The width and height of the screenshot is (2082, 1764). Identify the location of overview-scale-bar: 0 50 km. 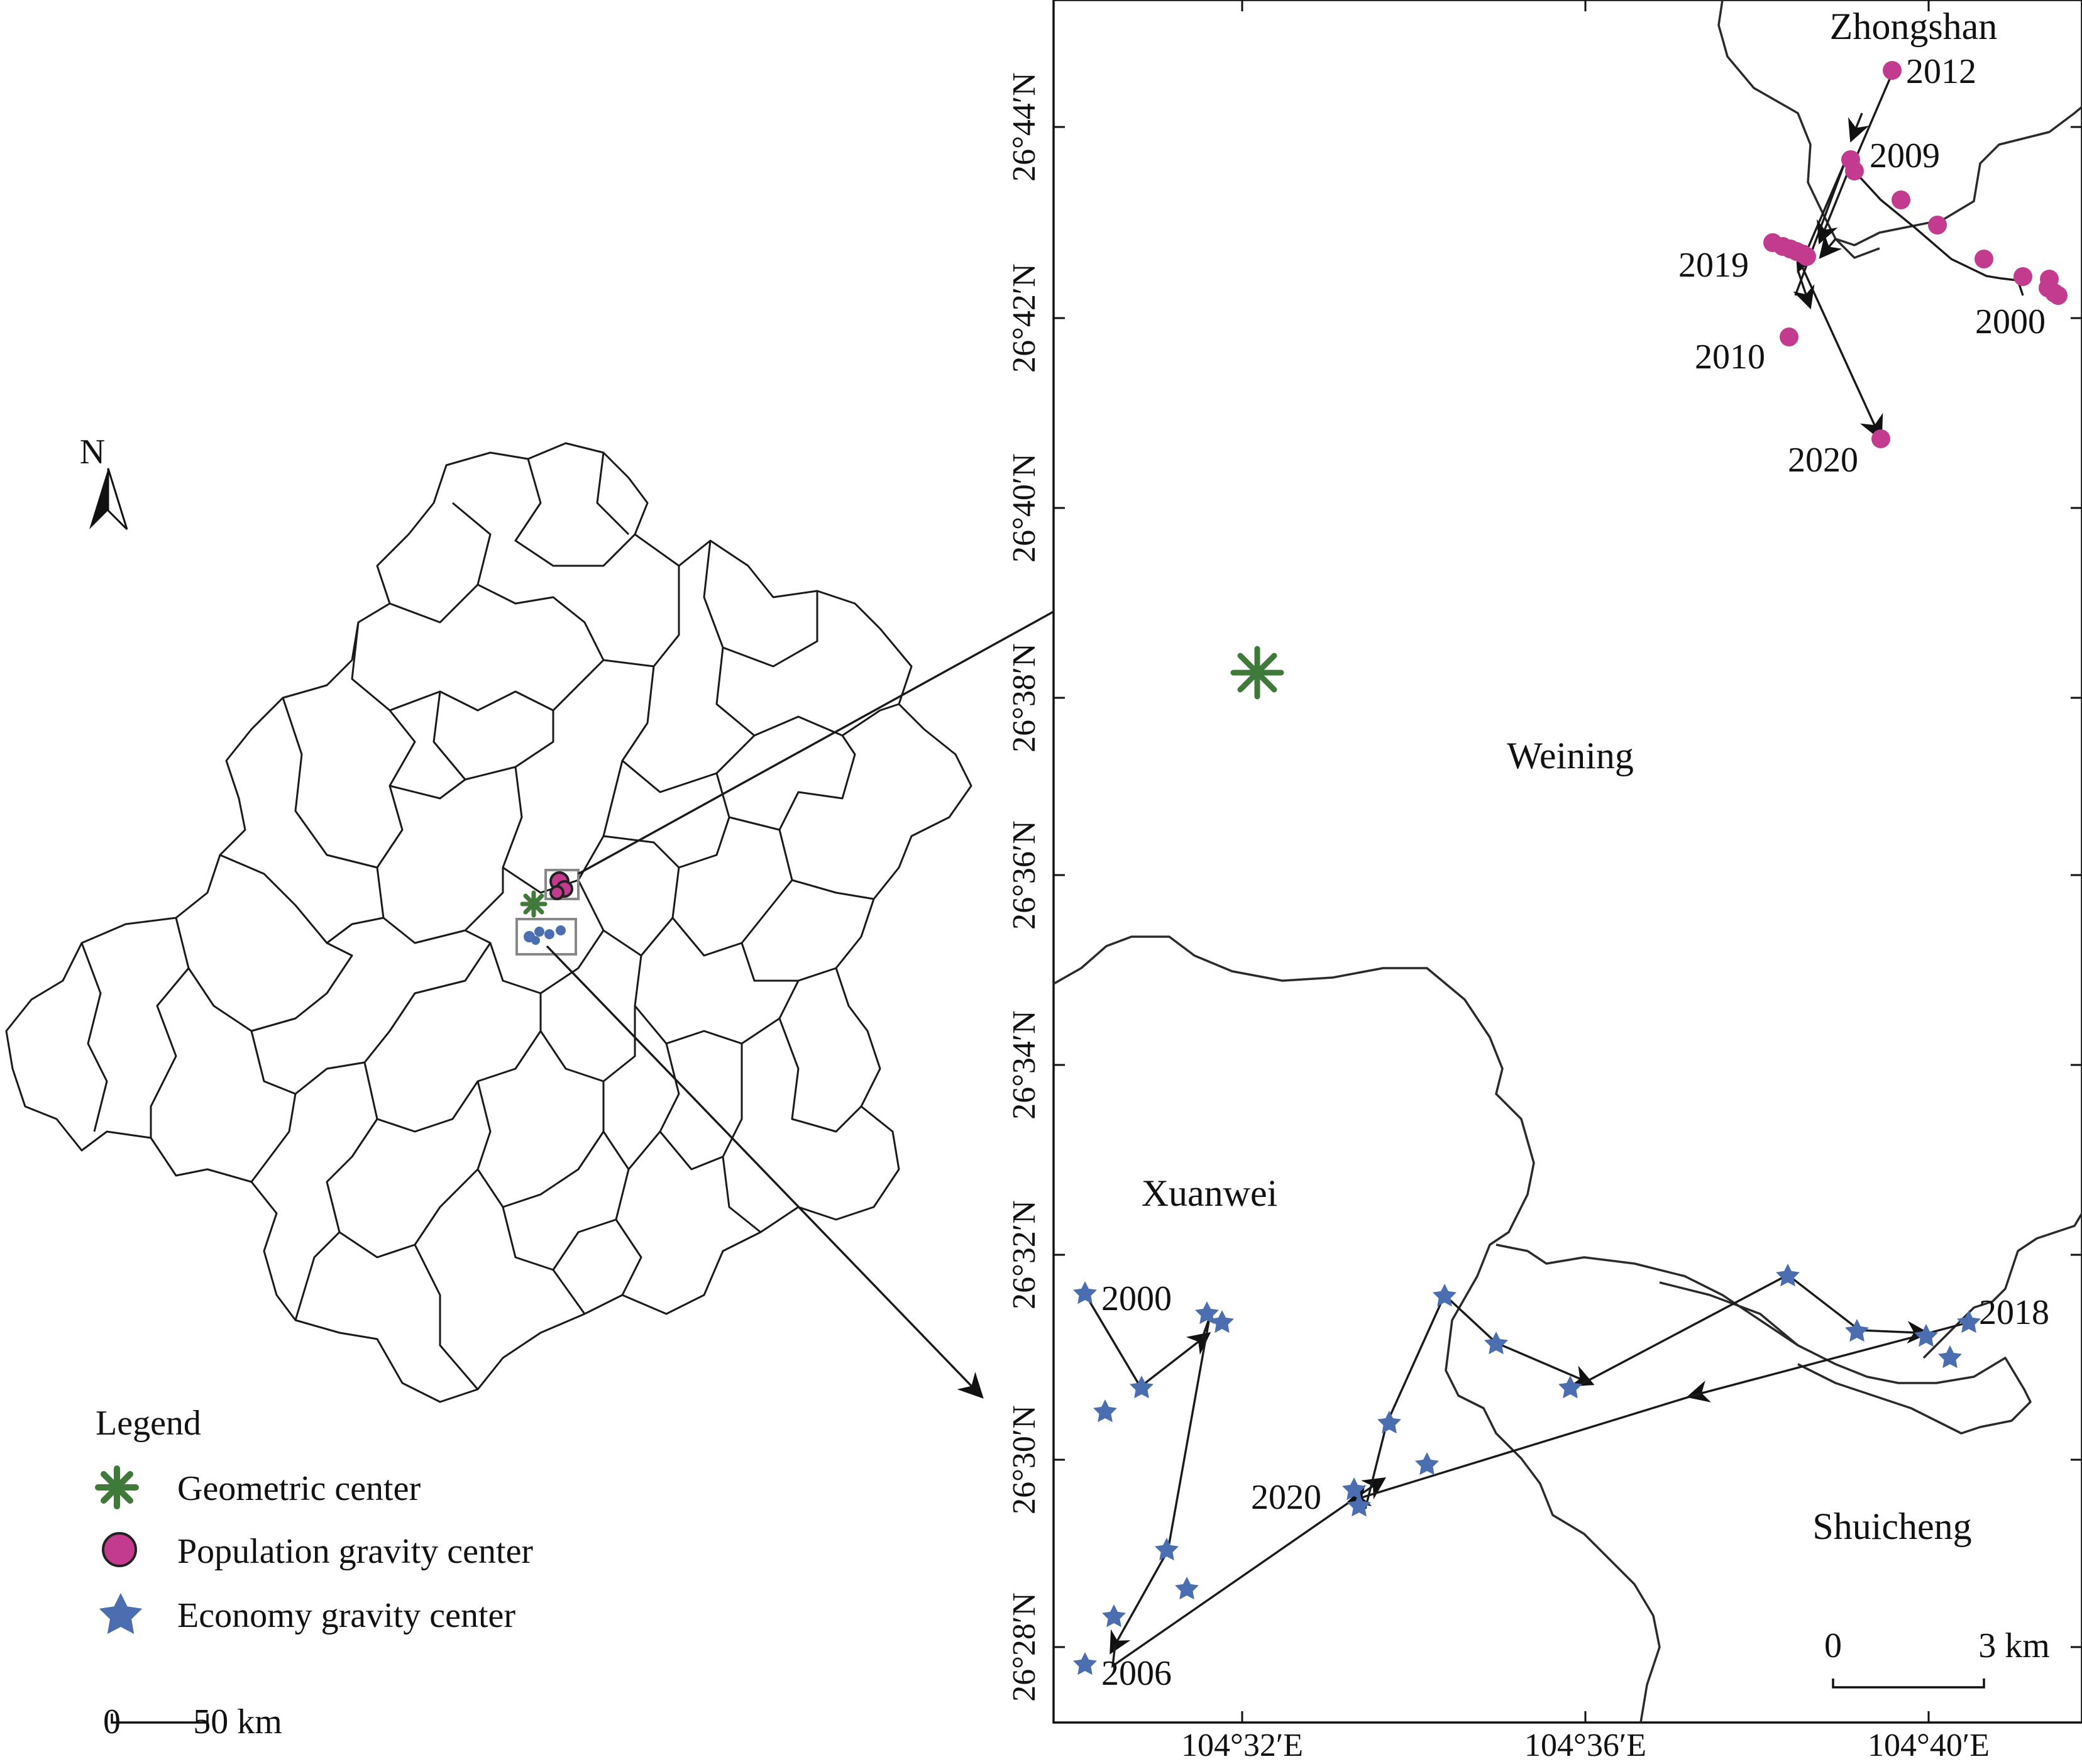
(192, 1721).